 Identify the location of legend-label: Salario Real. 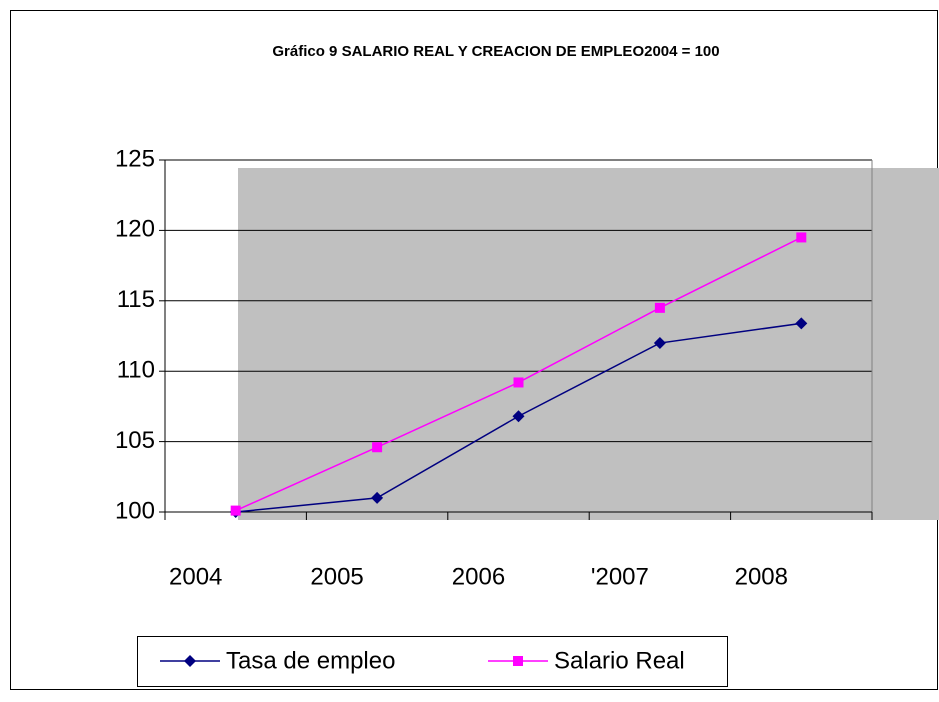
(619, 660).